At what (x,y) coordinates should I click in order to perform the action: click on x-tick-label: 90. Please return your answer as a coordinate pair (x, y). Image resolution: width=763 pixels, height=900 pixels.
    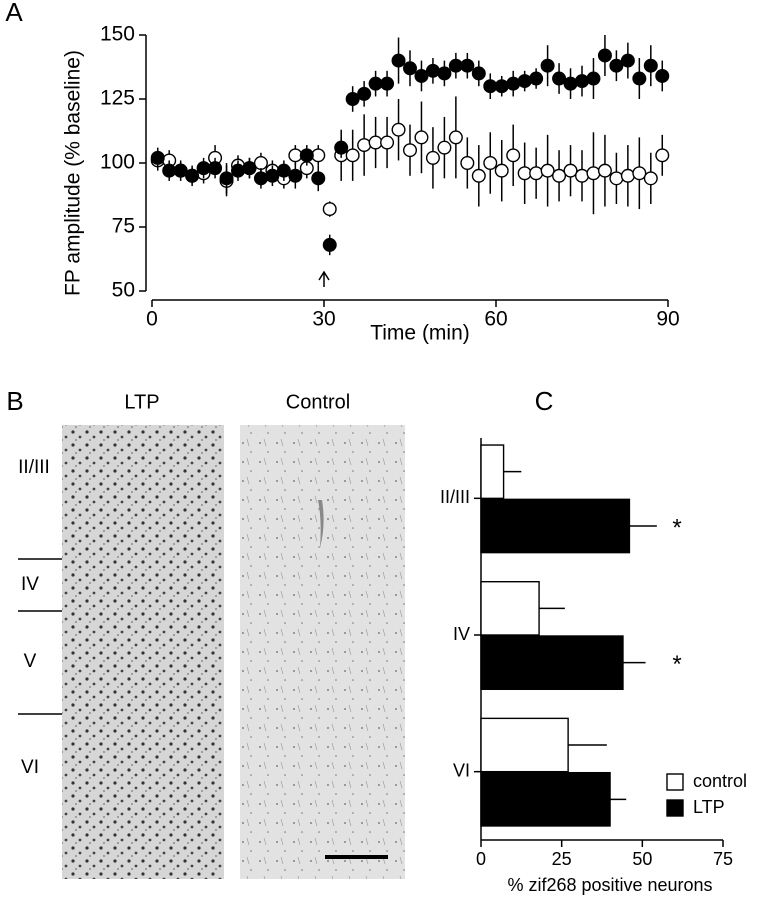
    Looking at the image, I should click on (667, 319).